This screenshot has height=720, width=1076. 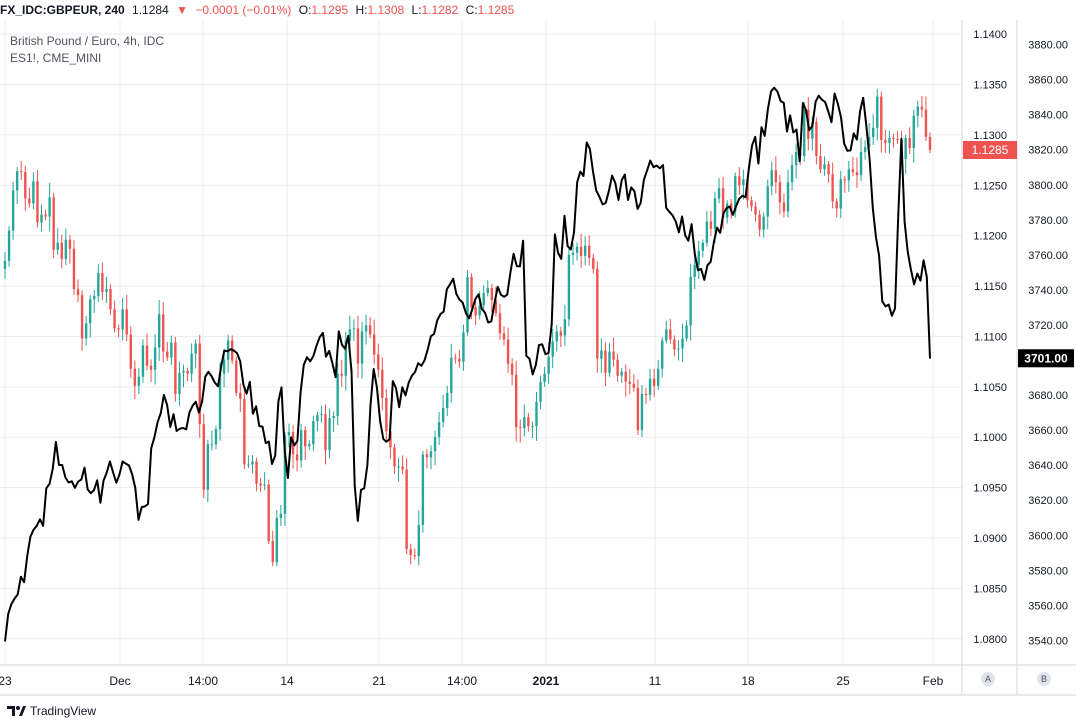 I want to click on es-tick-label: 3820.00, so click(x=1048, y=151).